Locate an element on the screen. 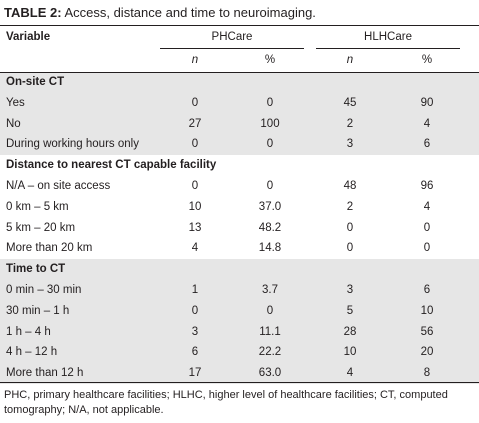  section-title: On-site CT is located at coordinates (35, 82).